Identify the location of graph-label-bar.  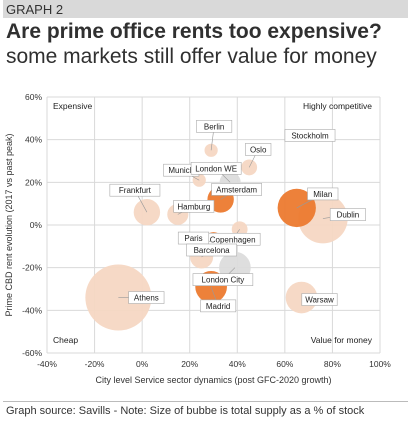
(205, 9).